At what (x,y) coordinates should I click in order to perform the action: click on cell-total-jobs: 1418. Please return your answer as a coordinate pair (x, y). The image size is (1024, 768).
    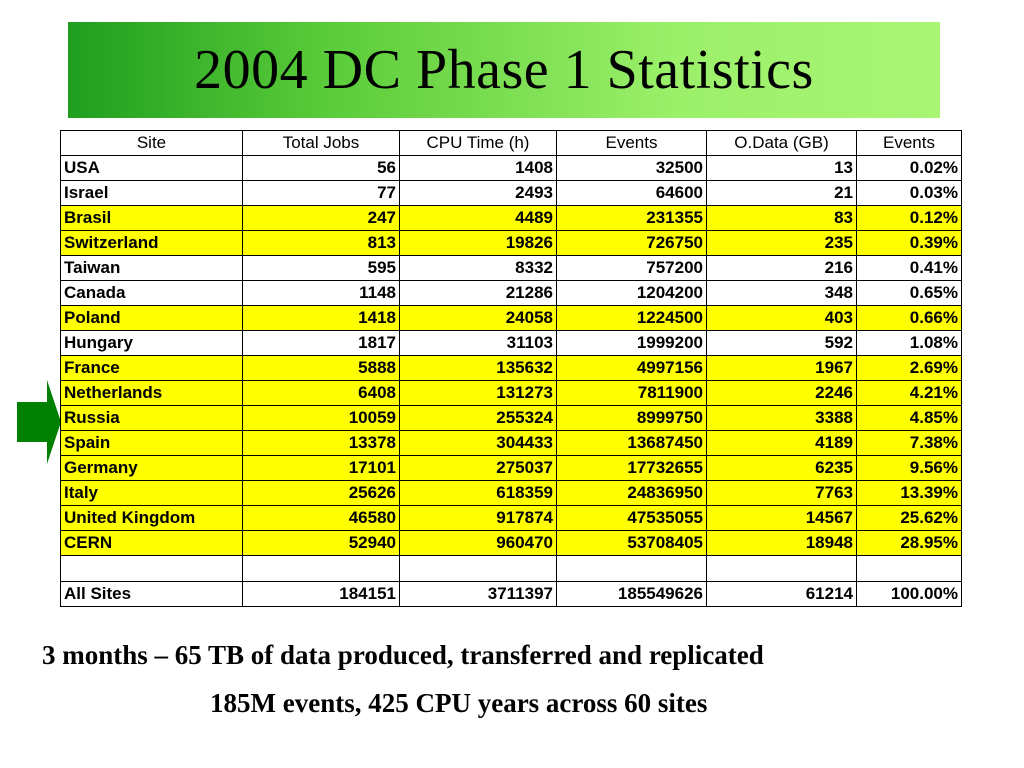
    Looking at the image, I should click on (321, 318).